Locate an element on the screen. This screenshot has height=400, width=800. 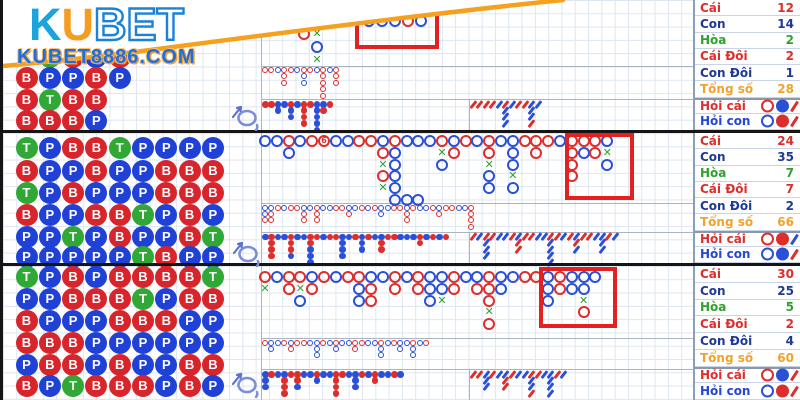
stat-row: Con Đôi 2 is located at coordinates (747, 206).